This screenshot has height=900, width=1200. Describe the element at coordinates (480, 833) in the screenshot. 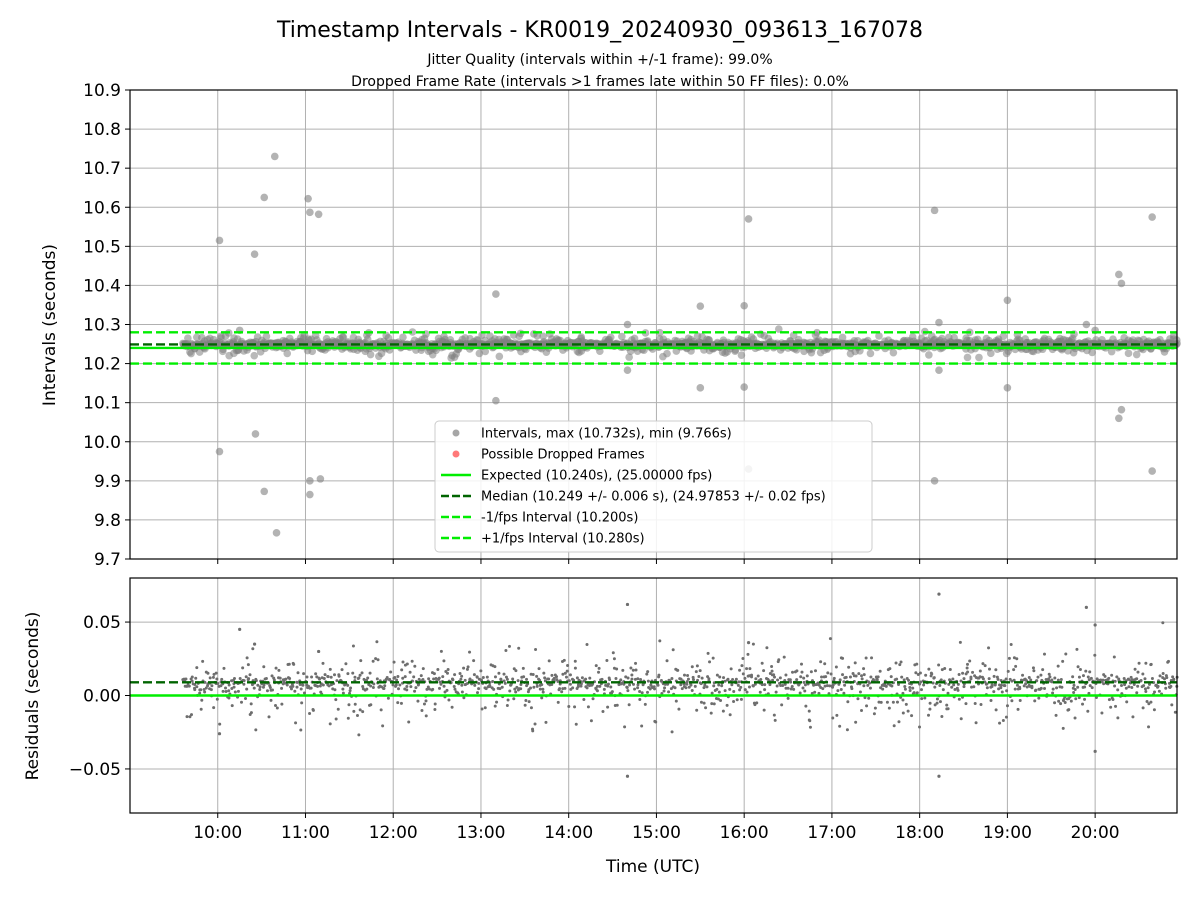

I see `x-tick-label: 13:00` at that location.